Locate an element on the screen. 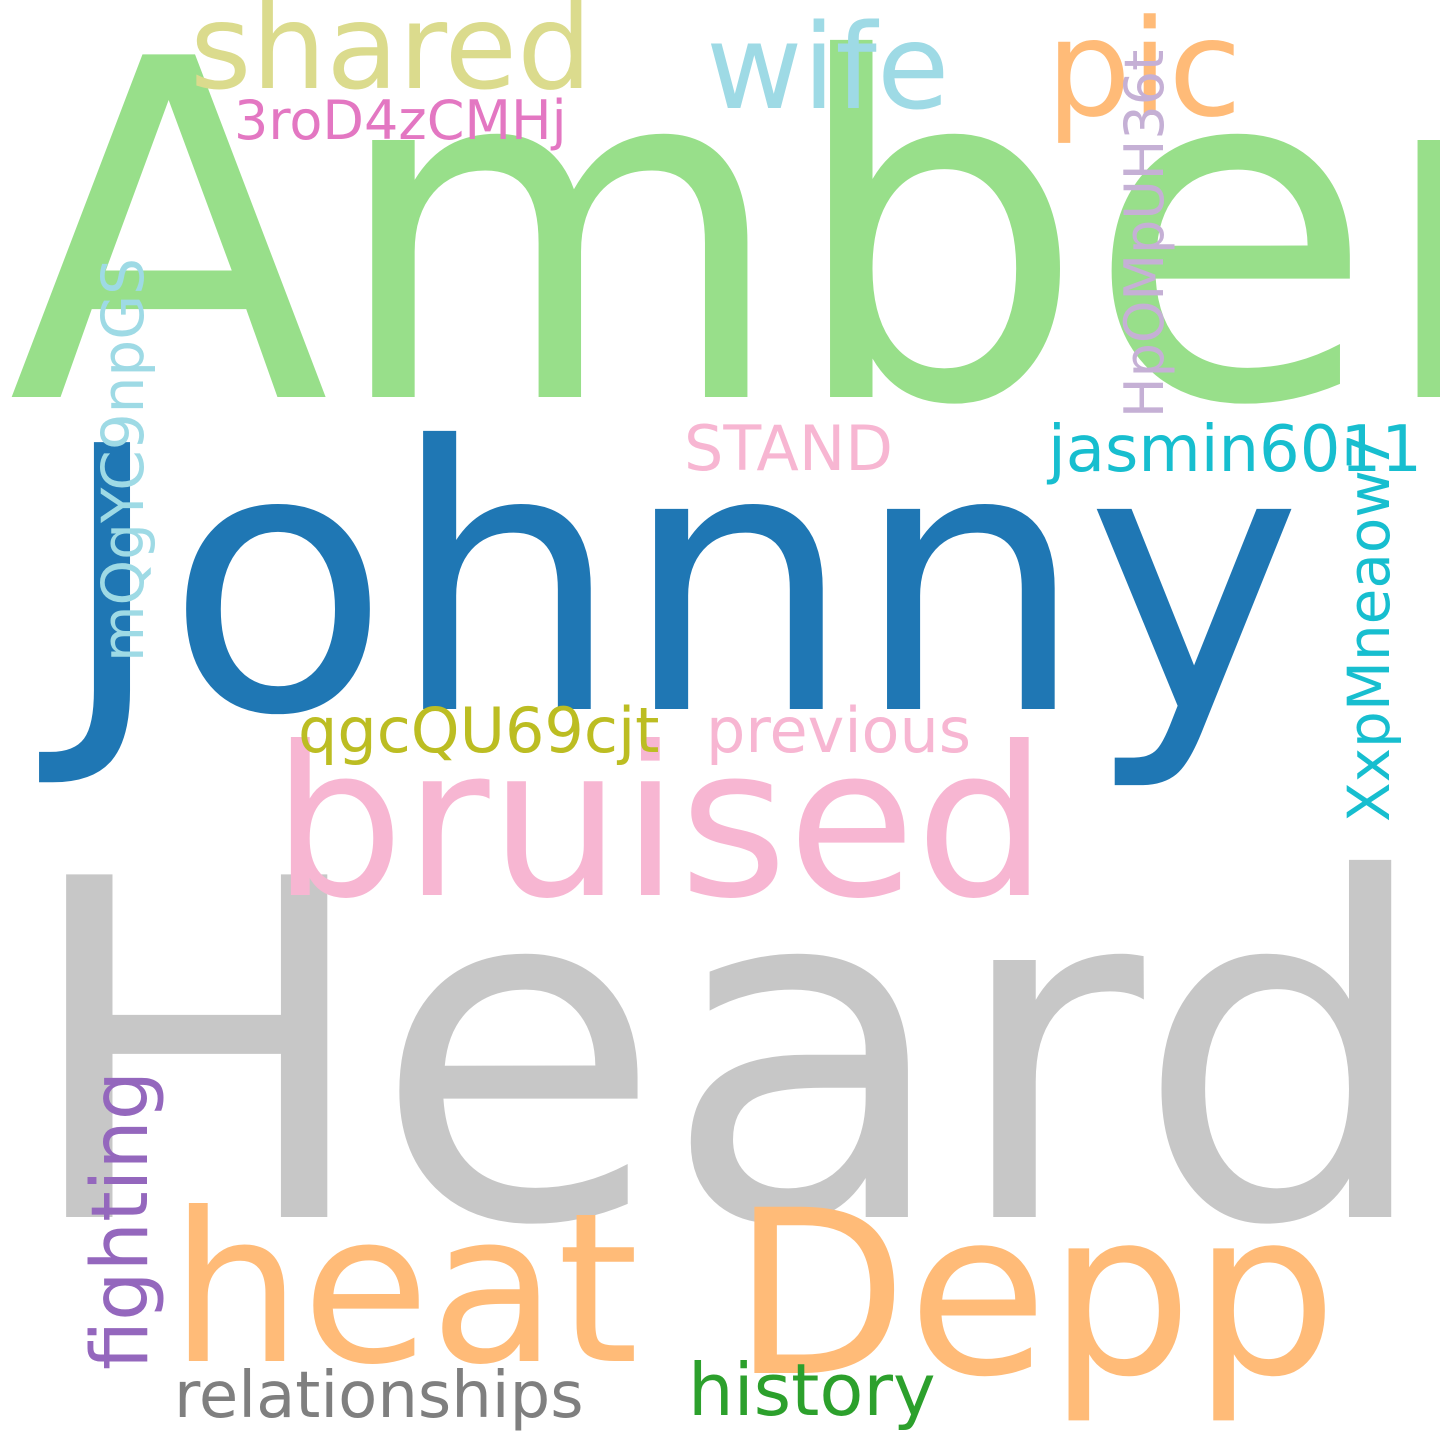 The image size is (1440, 1440). word-history: history is located at coordinates (812, 1390).